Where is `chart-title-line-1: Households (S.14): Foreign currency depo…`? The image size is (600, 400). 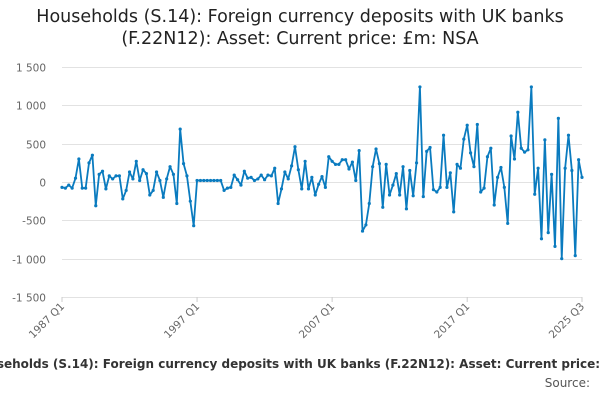
chart-title-line-1: Households (S.14): Foreign currency depo… is located at coordinates (300, 17).